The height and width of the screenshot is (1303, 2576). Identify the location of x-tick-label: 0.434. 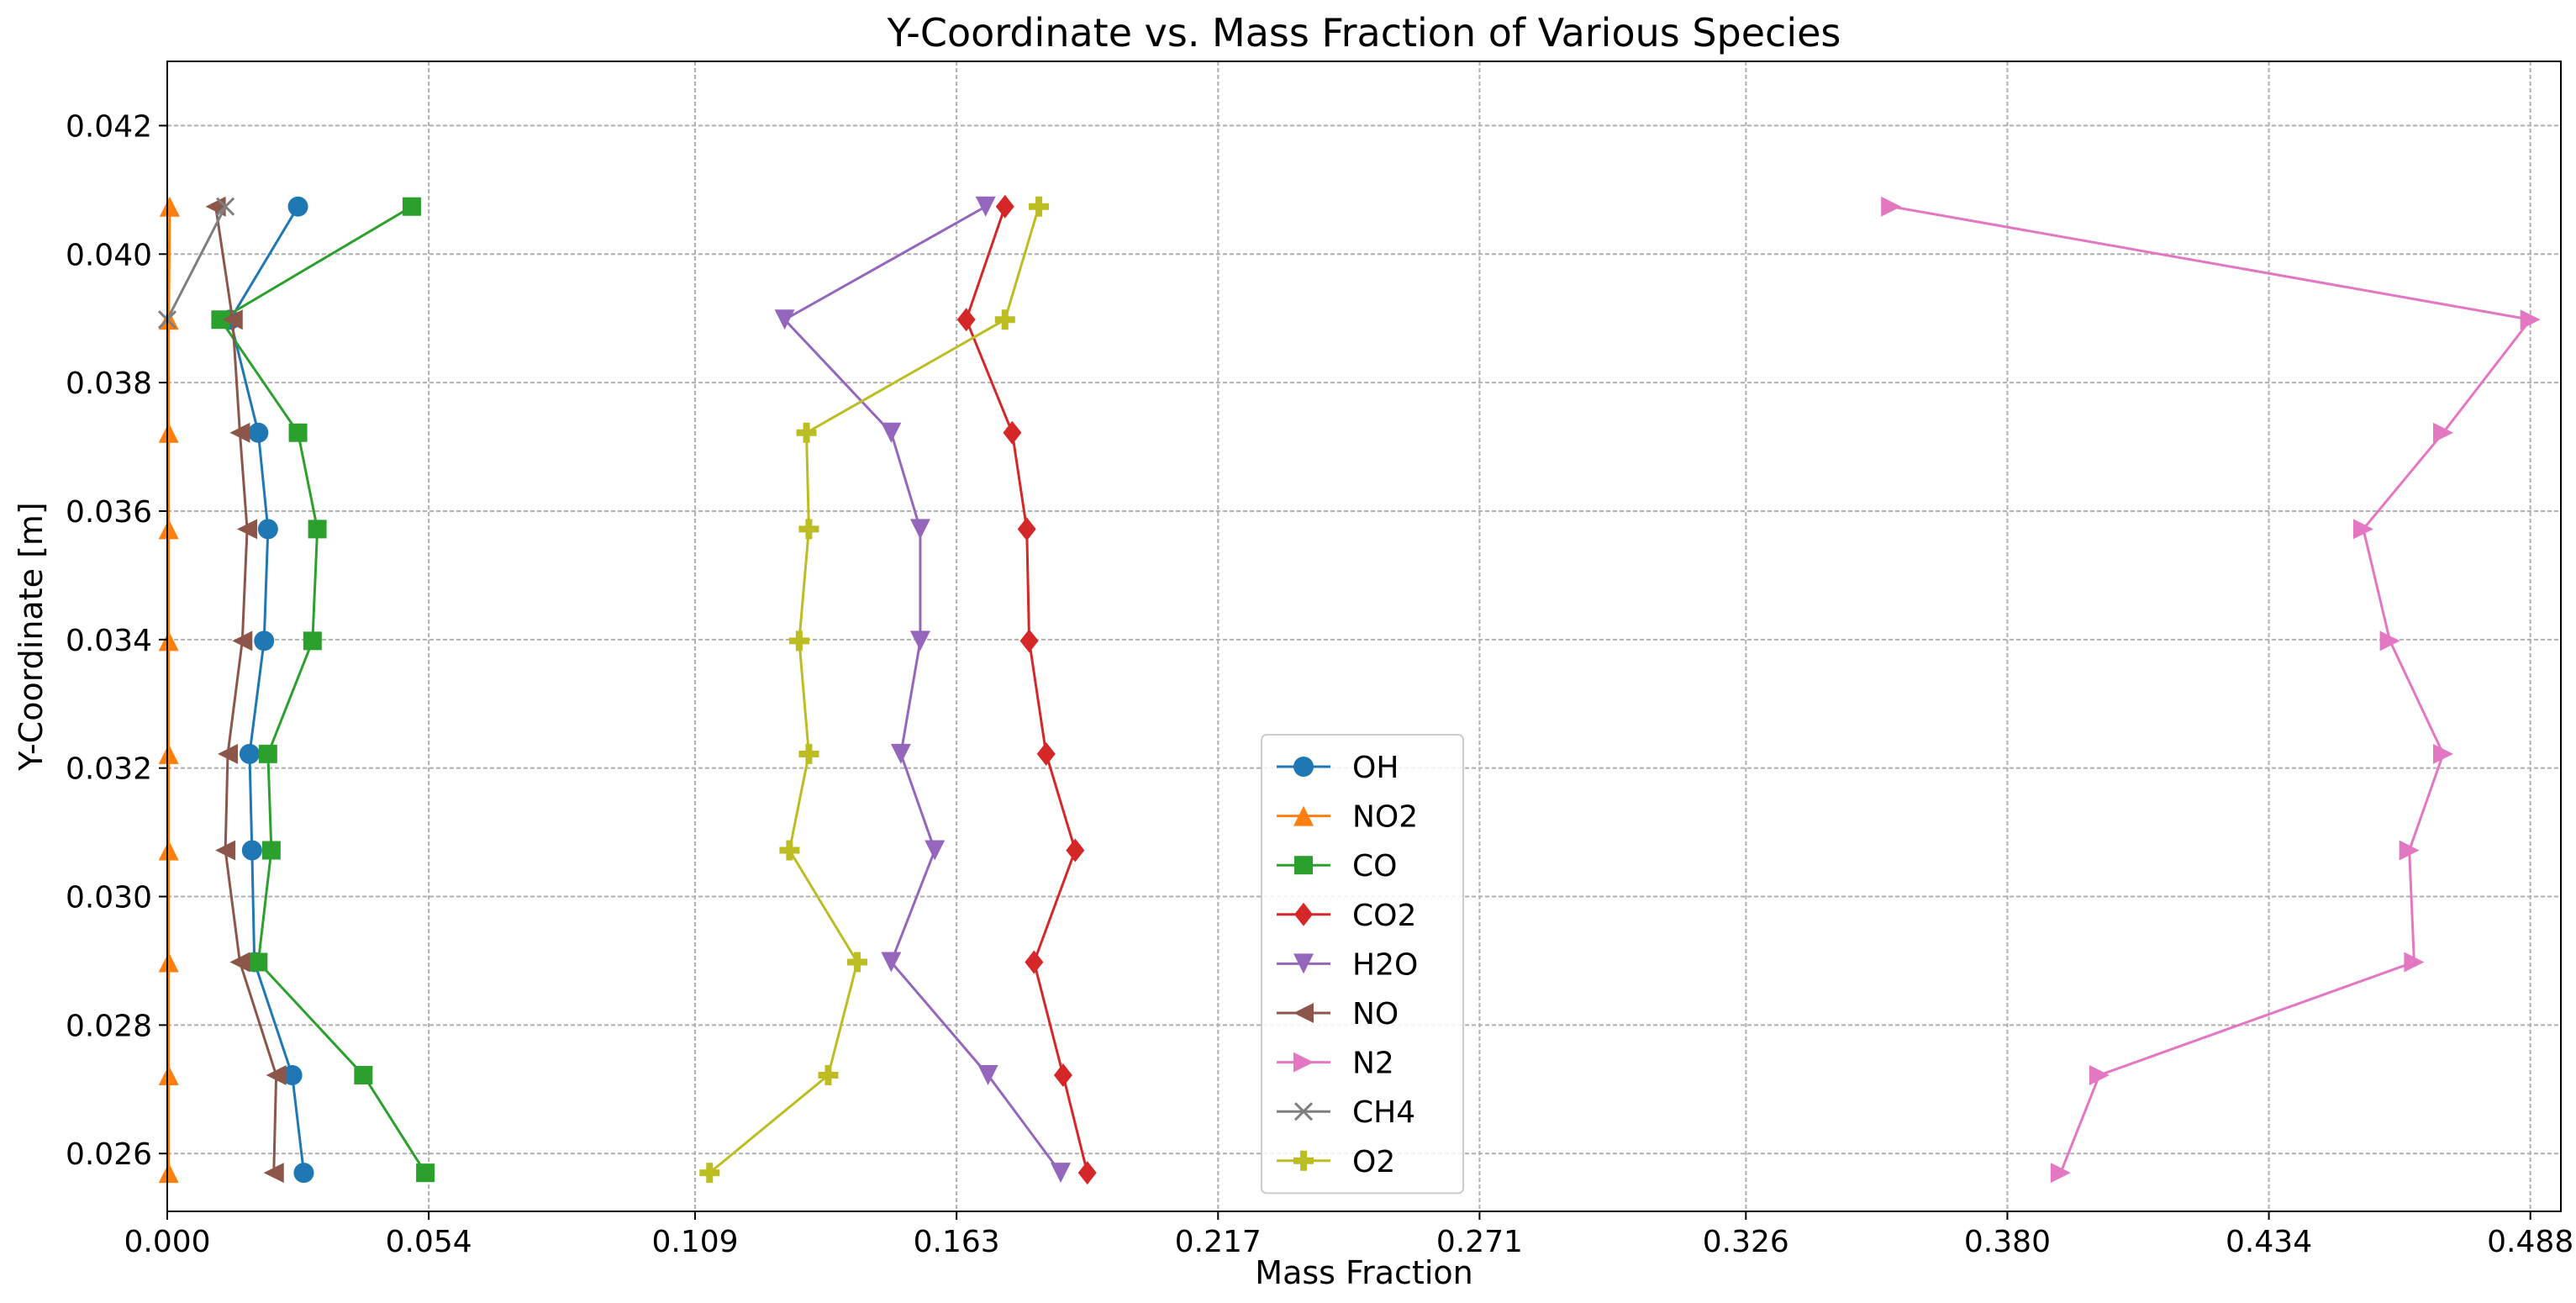
(2269, 1242).